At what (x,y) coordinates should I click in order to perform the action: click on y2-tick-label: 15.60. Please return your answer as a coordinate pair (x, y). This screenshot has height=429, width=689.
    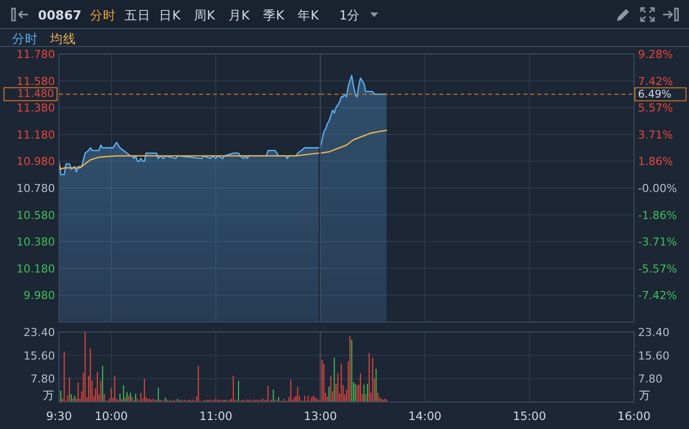
    Looking at the image, I should click on (654, 355).